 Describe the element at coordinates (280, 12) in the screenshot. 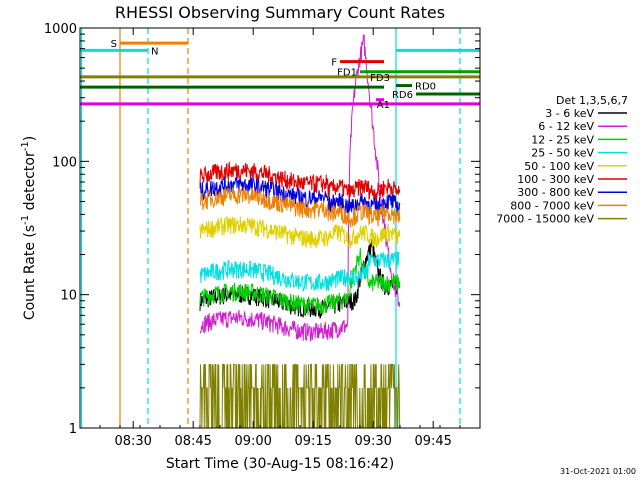

I see `chart-title: RHESSI Observing Summary Count Rates` at that location.